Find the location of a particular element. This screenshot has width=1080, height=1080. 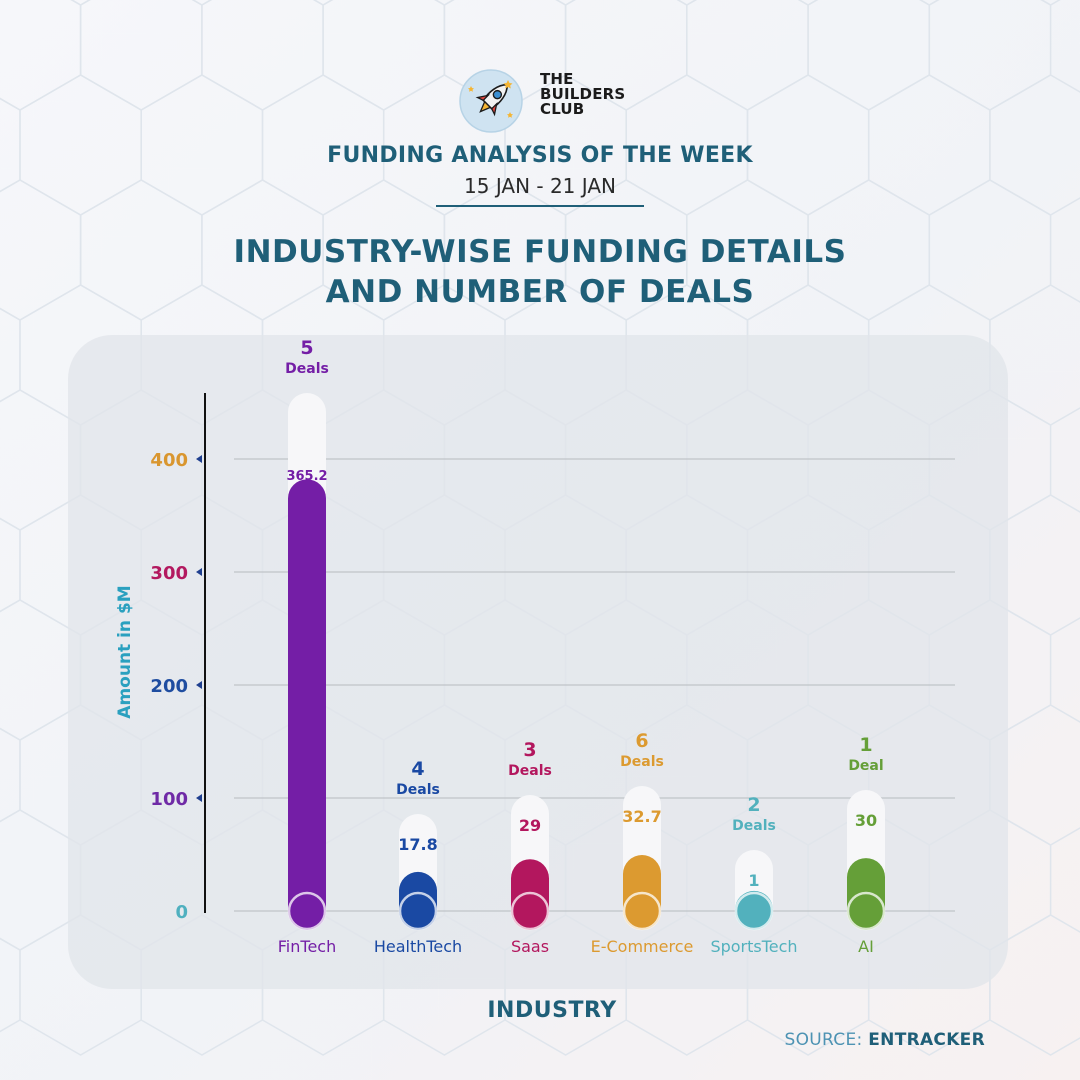

x-axis-title: INDUSTRY is located at coordinates (552, 1010).